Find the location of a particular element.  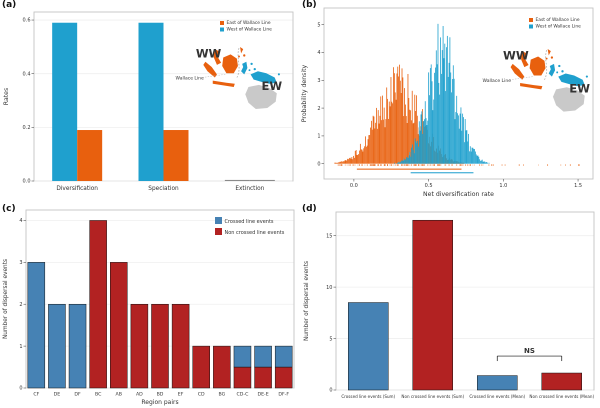

panel-b-label: (b) is located at coordinates (309, 5).